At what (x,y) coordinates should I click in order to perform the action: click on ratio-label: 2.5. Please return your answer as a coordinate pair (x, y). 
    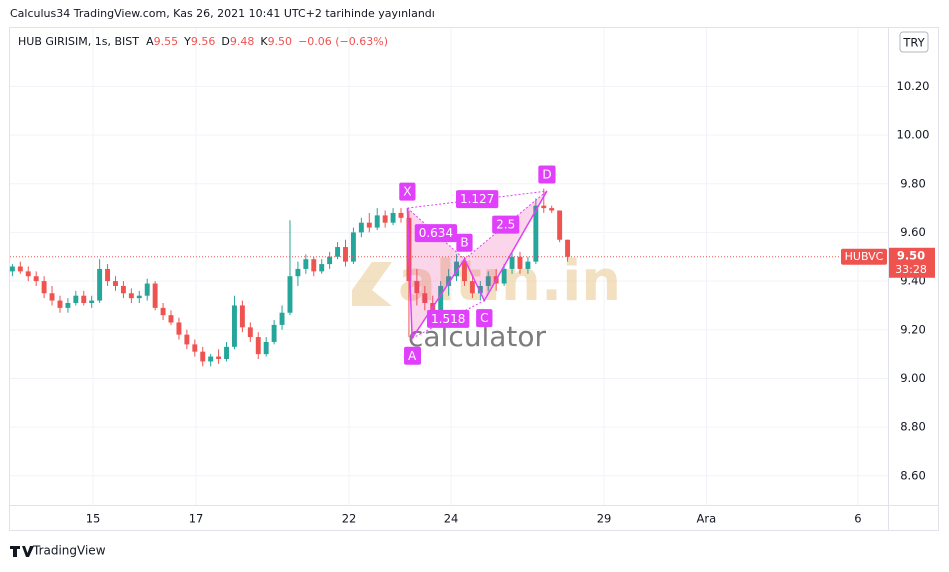
    Looking at the image, I should click on (505, 225).